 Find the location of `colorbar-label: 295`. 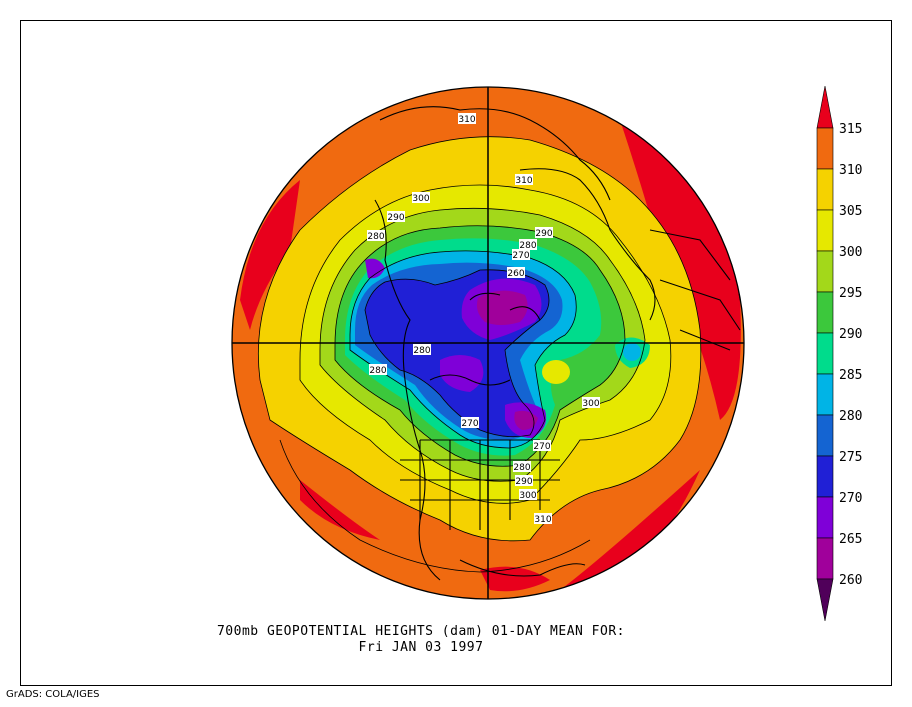

colorbar-label: 295 is located at coordinates (850, 293).